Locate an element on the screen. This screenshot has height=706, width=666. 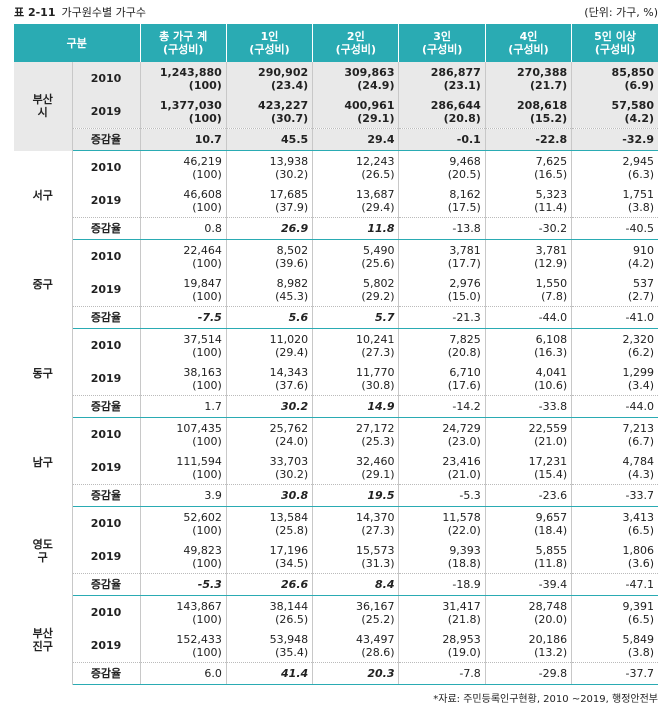
cell-value: 0.8 is located at coordinates (213, 228).